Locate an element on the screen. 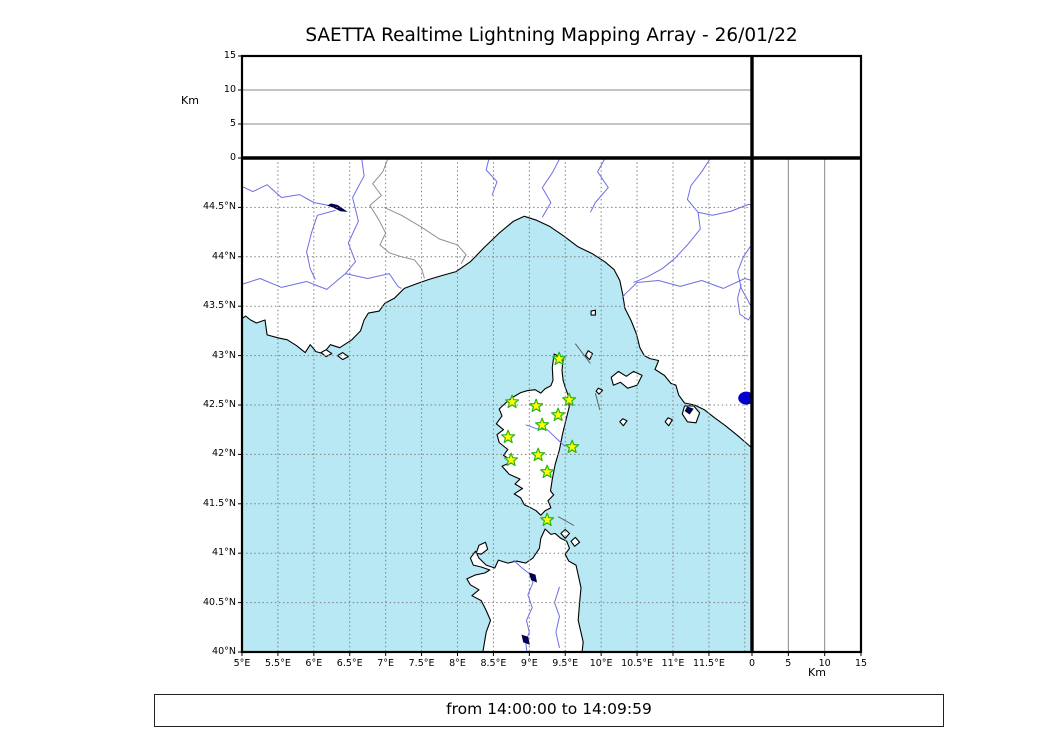 This screenshot has width=1050, height=750. altitude-axis-unit: Km is located at coordinates (190, 100).